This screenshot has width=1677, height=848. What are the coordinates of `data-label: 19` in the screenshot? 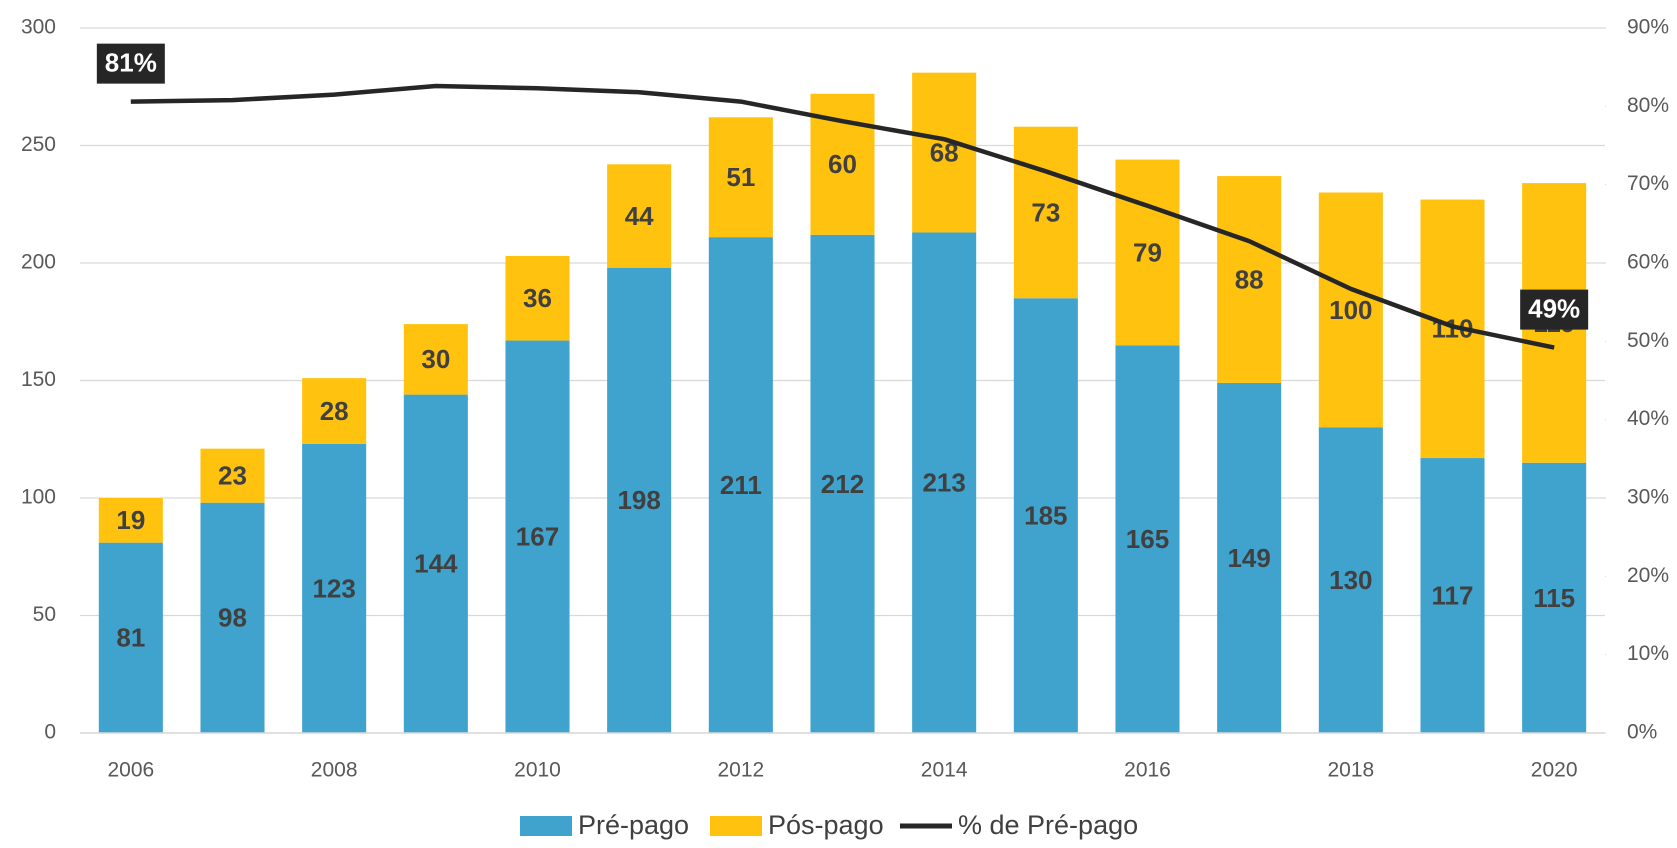 It's located at (130, 520).